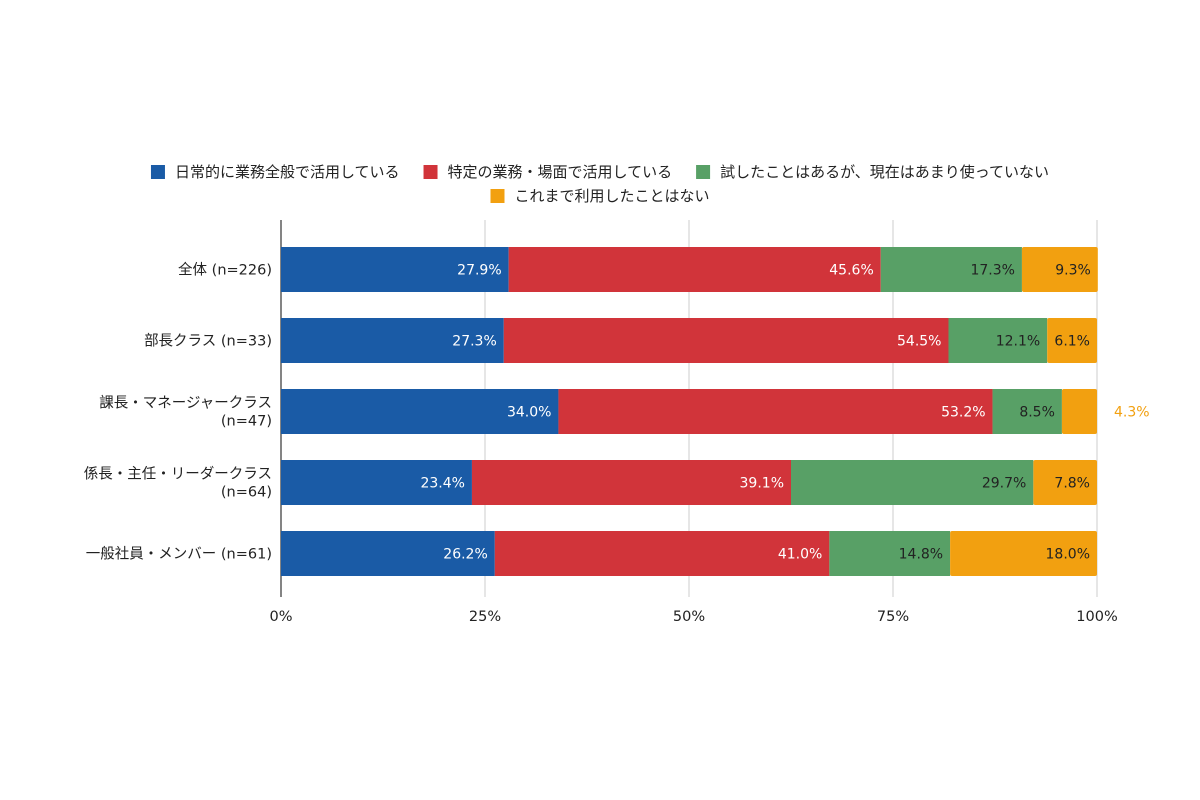 The image size is (1200, 800). What do you see at coordinates (560, 172) in the screenshot?
I see `legend-label: 特定の業務・場面で活用している` at bounding box center [560, 172].